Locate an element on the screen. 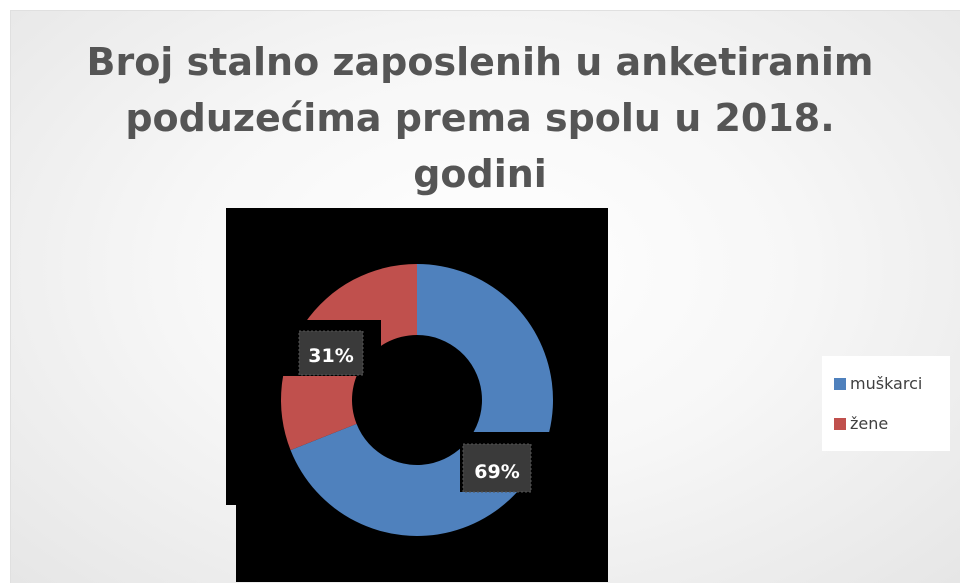 The height and width of the screenshot is (583, 960). legend-label-zene: žene is located at coordinates (869, 423).